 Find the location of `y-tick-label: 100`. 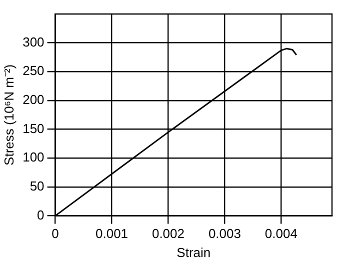

y-tick-label: 100 is located at coordinates (33, 157).